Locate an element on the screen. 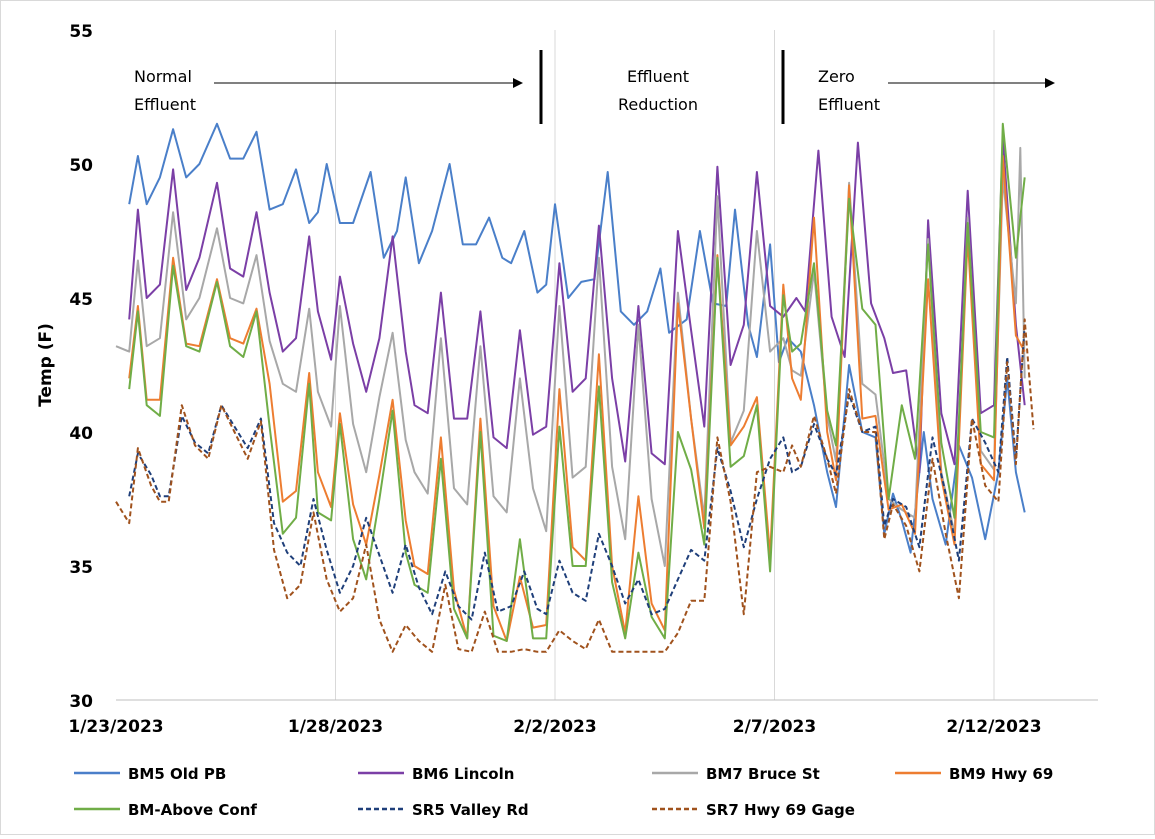  y-tick-label: 30 is located at coordinates (81, 702).